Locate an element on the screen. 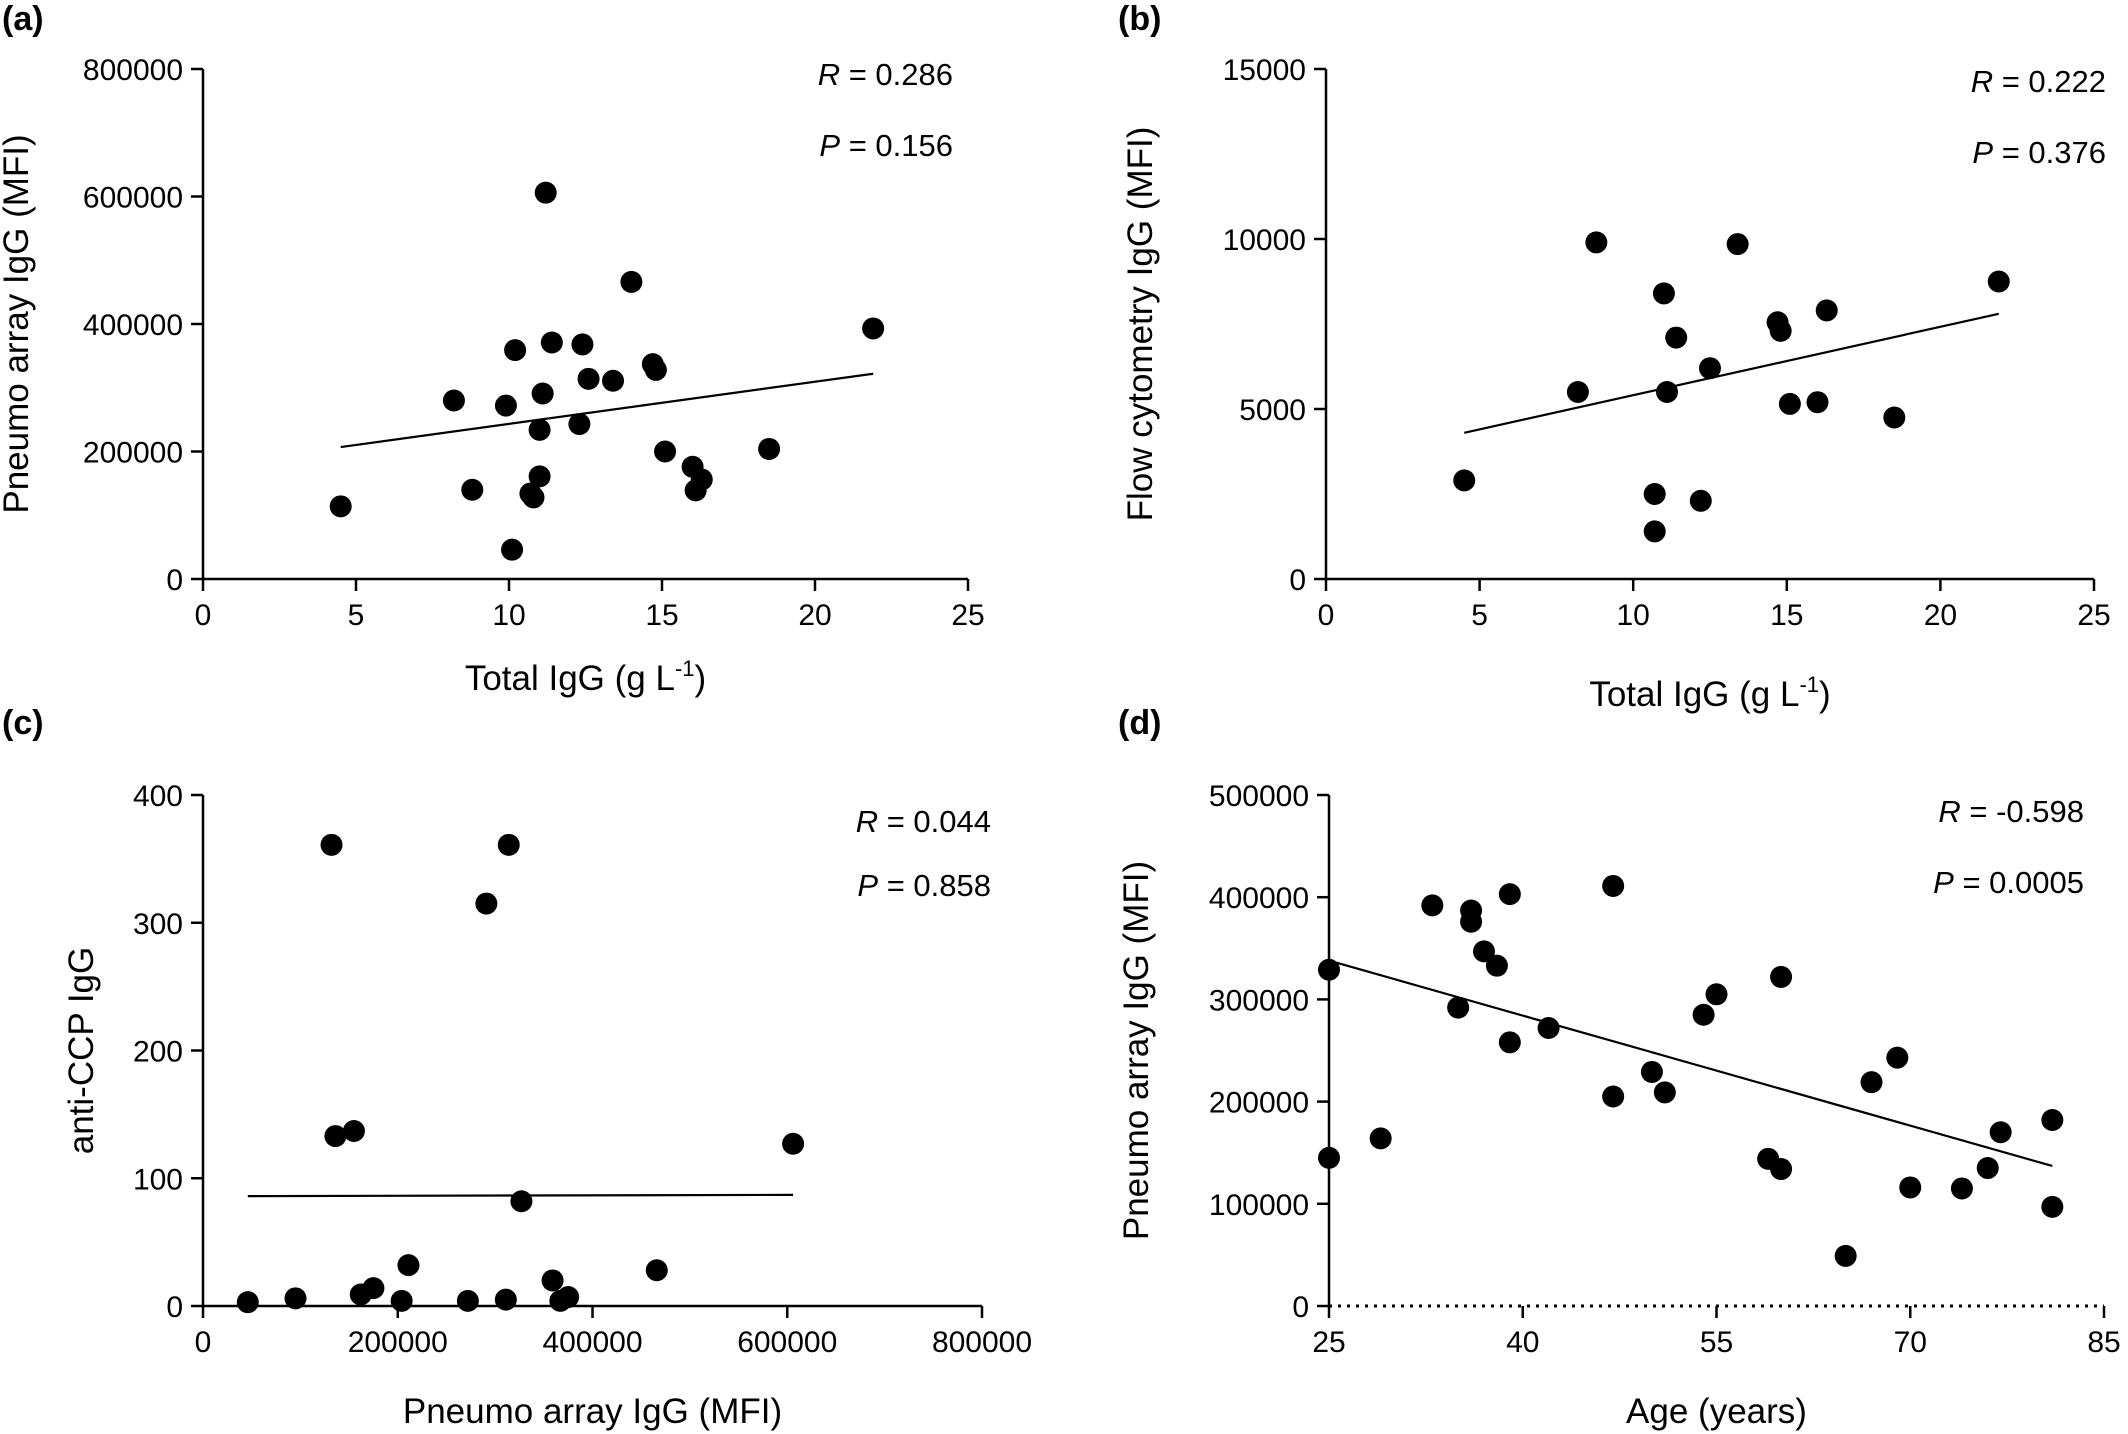 The width and height of the screenshot is (2128, 1434). stat-p-value: = 0.156 is located at coordinates (896, 145).